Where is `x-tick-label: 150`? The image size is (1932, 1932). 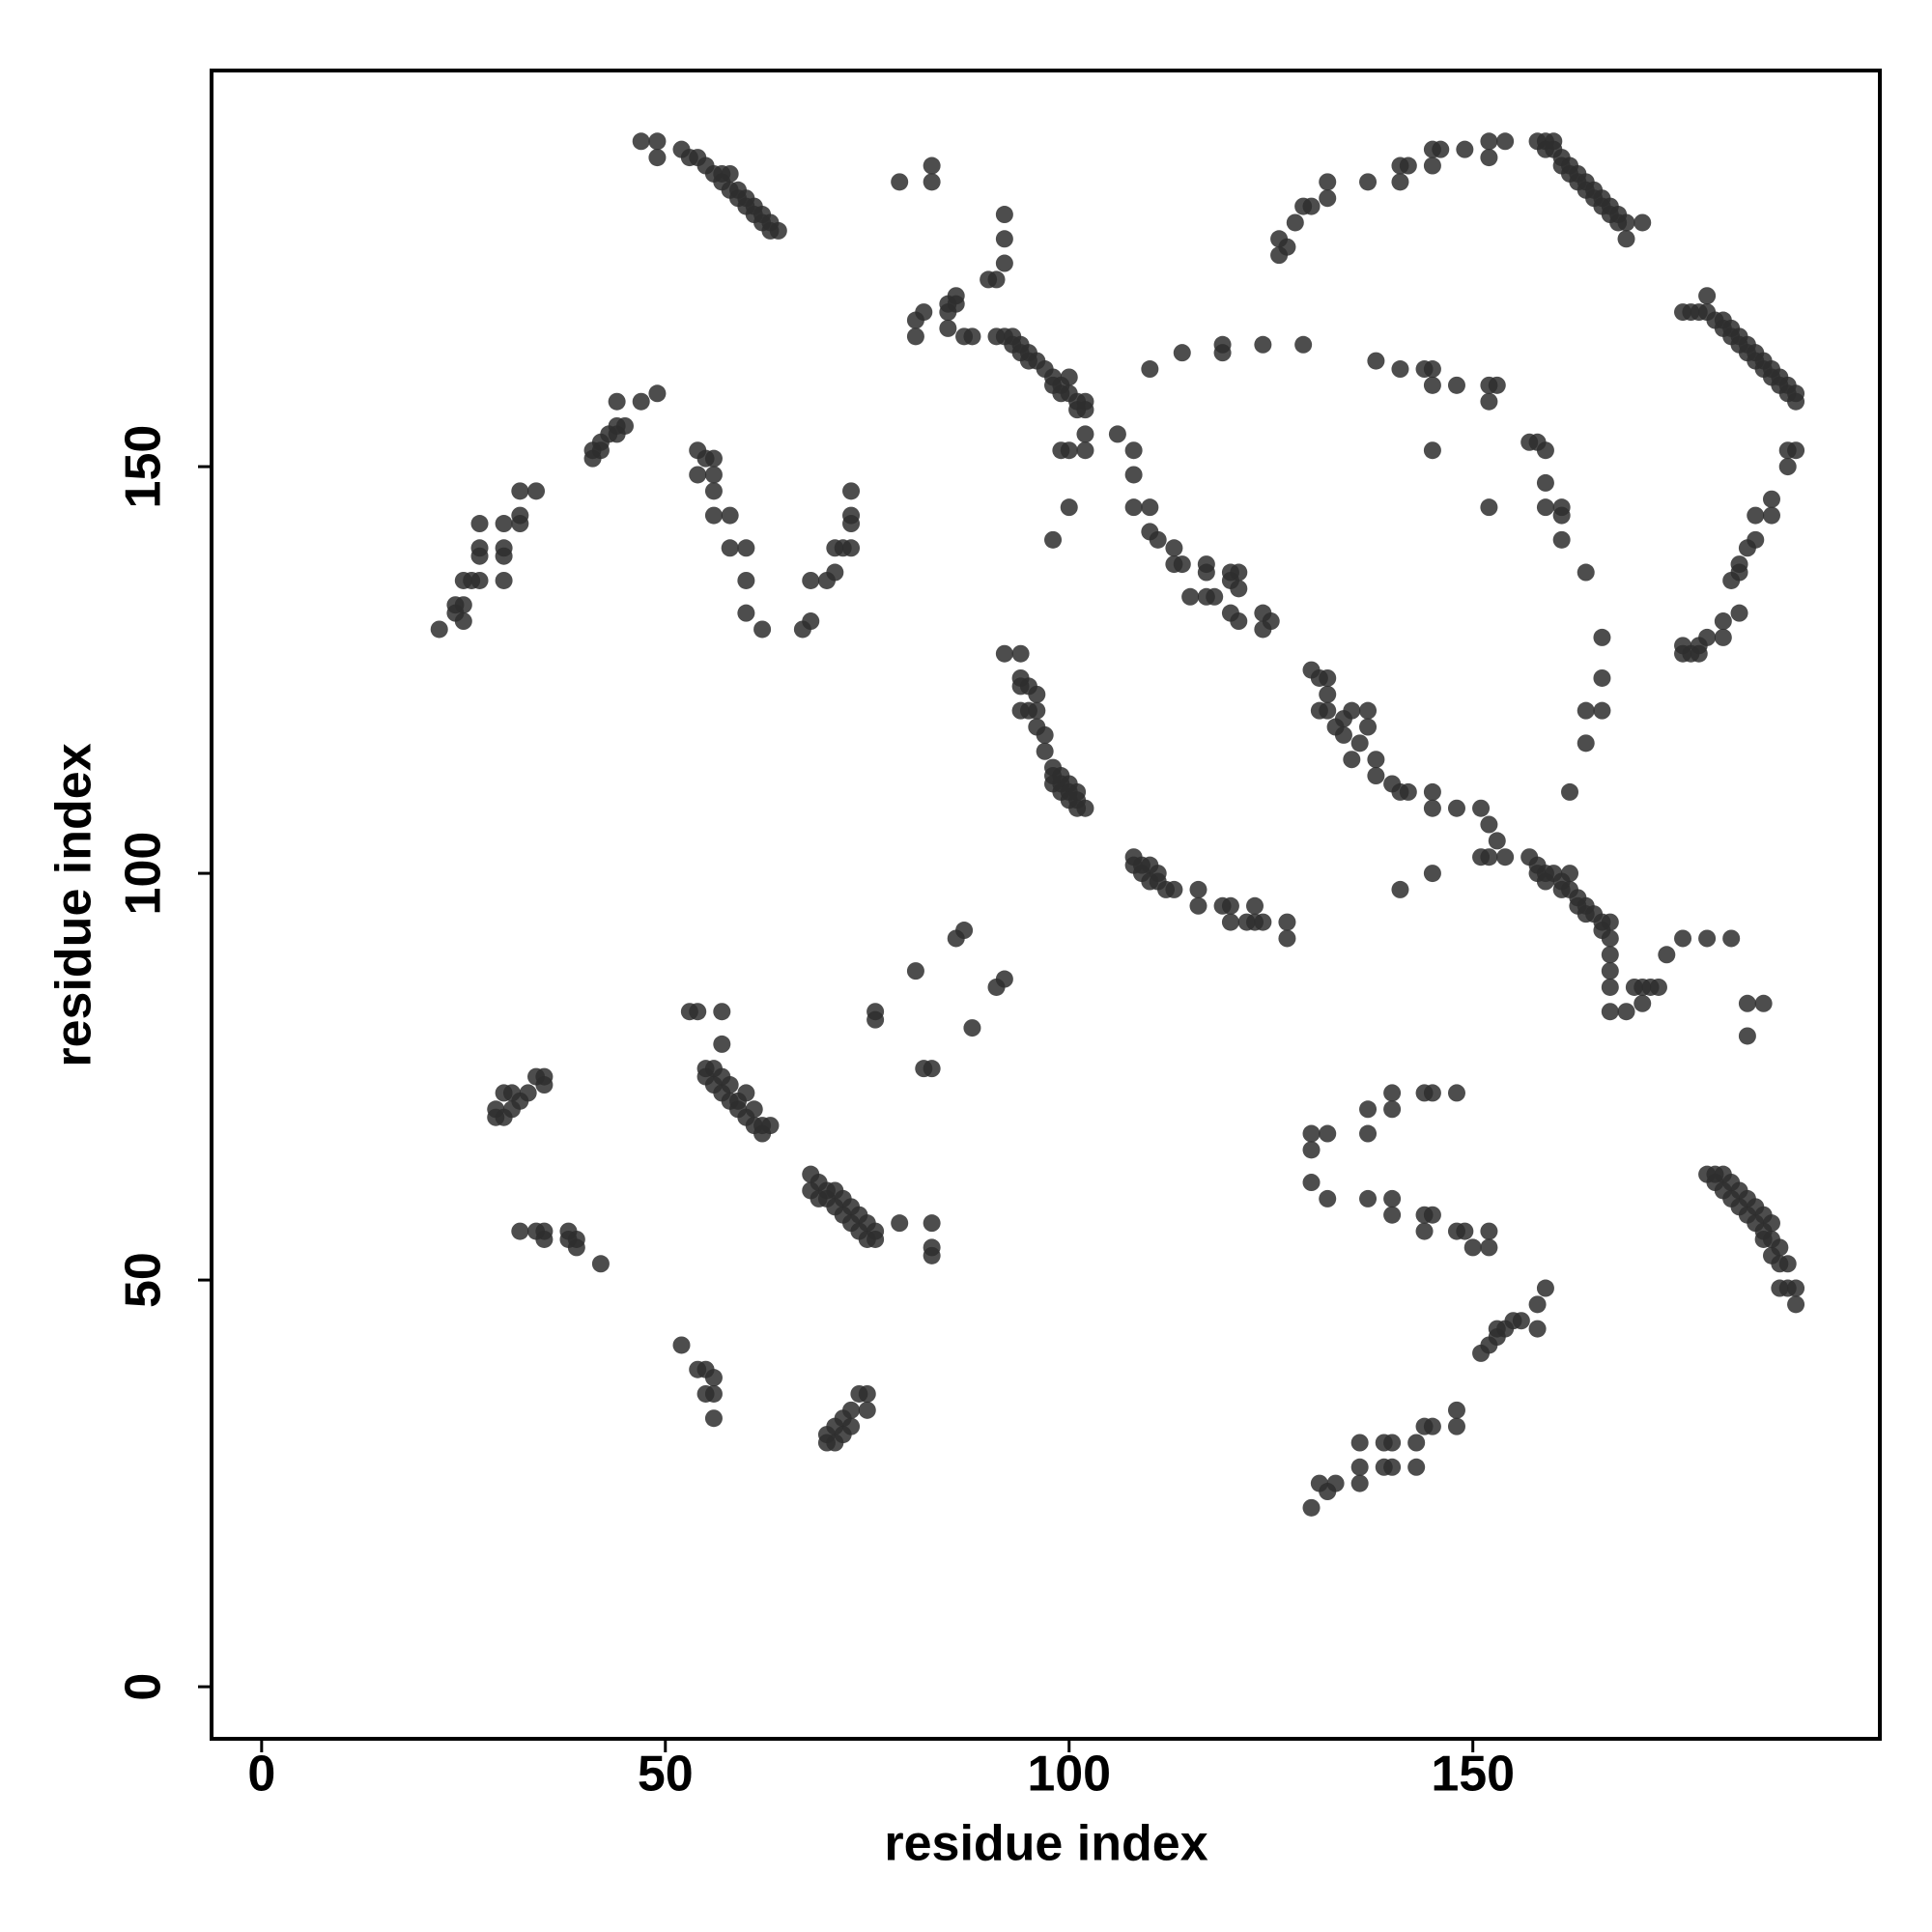
x-tick-label: 150 is located at coordinates (1473, 1775).